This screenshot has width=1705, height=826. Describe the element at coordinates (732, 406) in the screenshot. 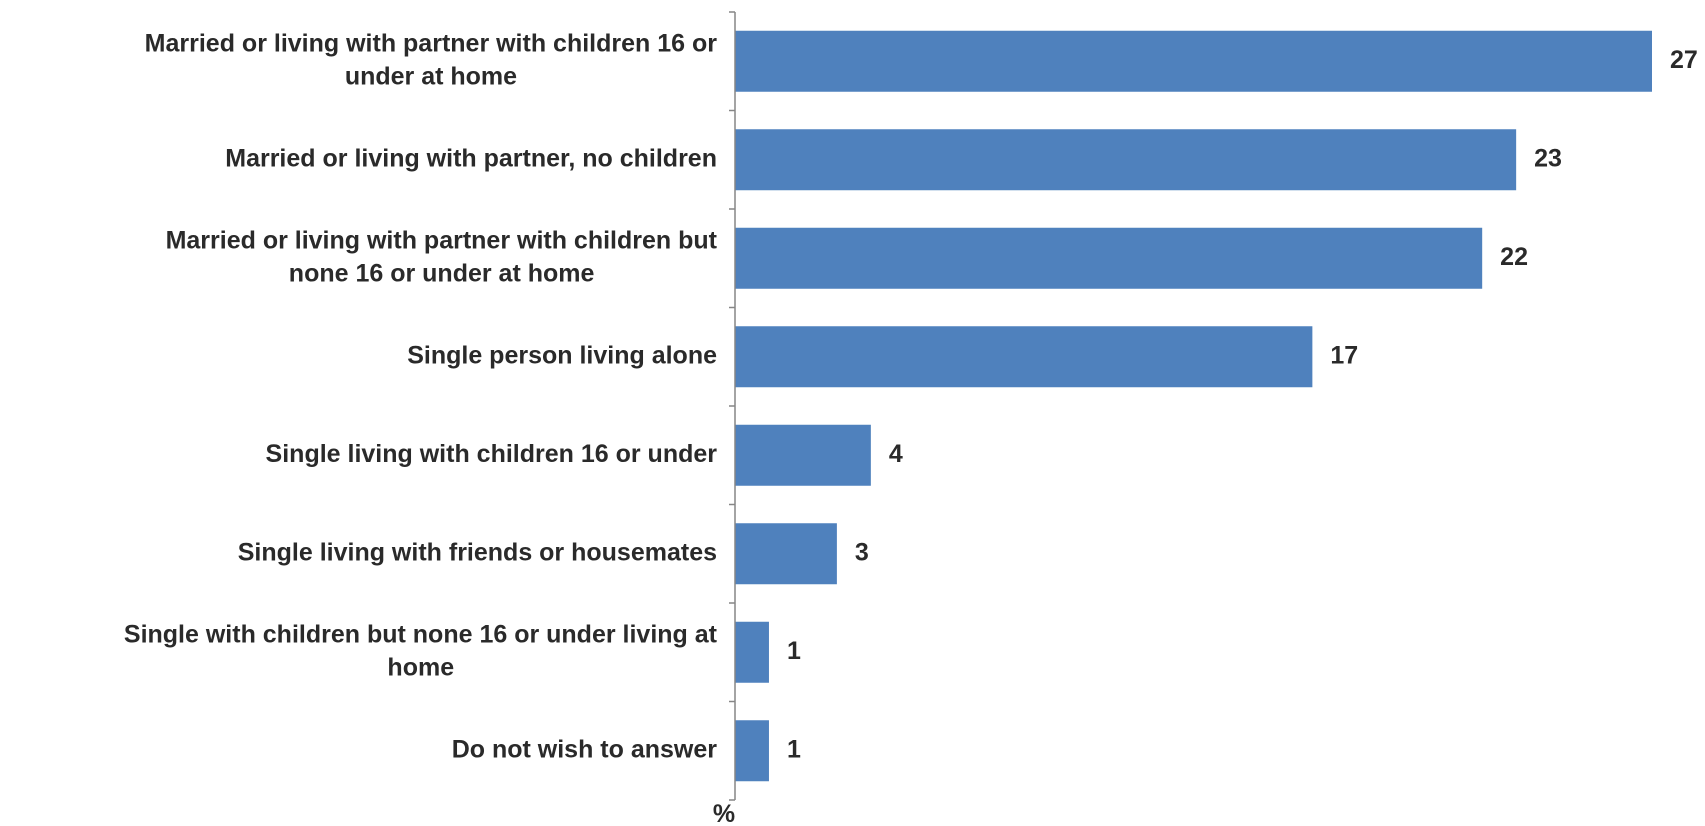

I see `y-axis` at that location.